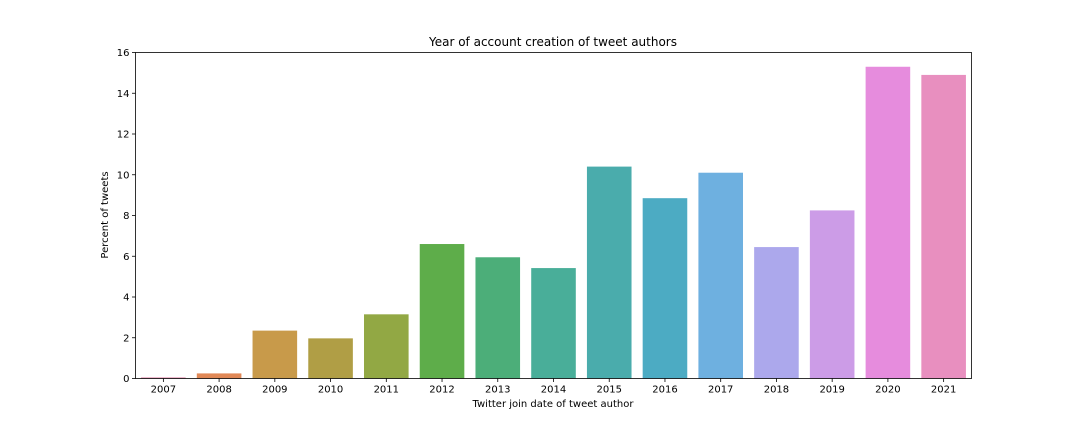 The height and width of the screenshot is (432, 1080). What do you see at coordinates (218, 390) in the screenshot?
I see `x-tick-label: 2008` at bounding box center [218, 390].